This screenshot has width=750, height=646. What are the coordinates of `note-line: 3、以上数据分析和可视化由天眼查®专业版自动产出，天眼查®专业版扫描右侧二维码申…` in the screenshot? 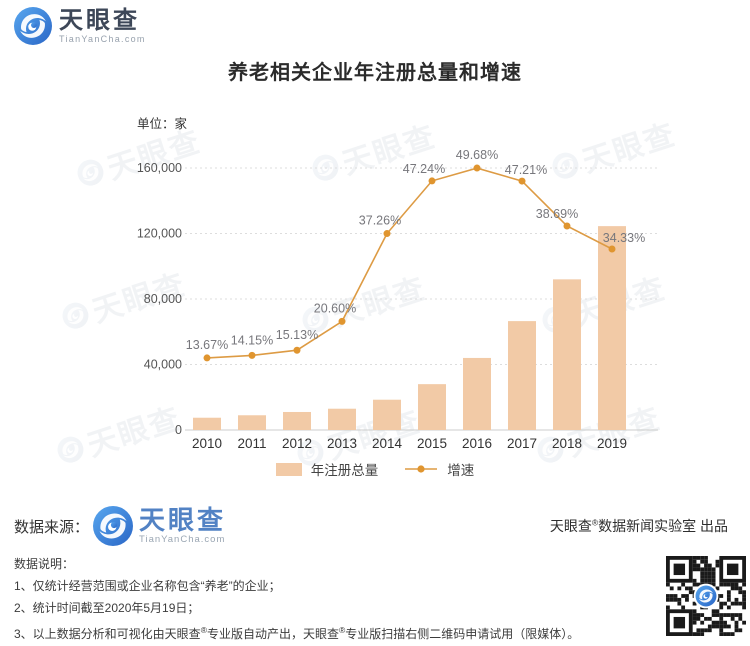 It's located at (297, 633).